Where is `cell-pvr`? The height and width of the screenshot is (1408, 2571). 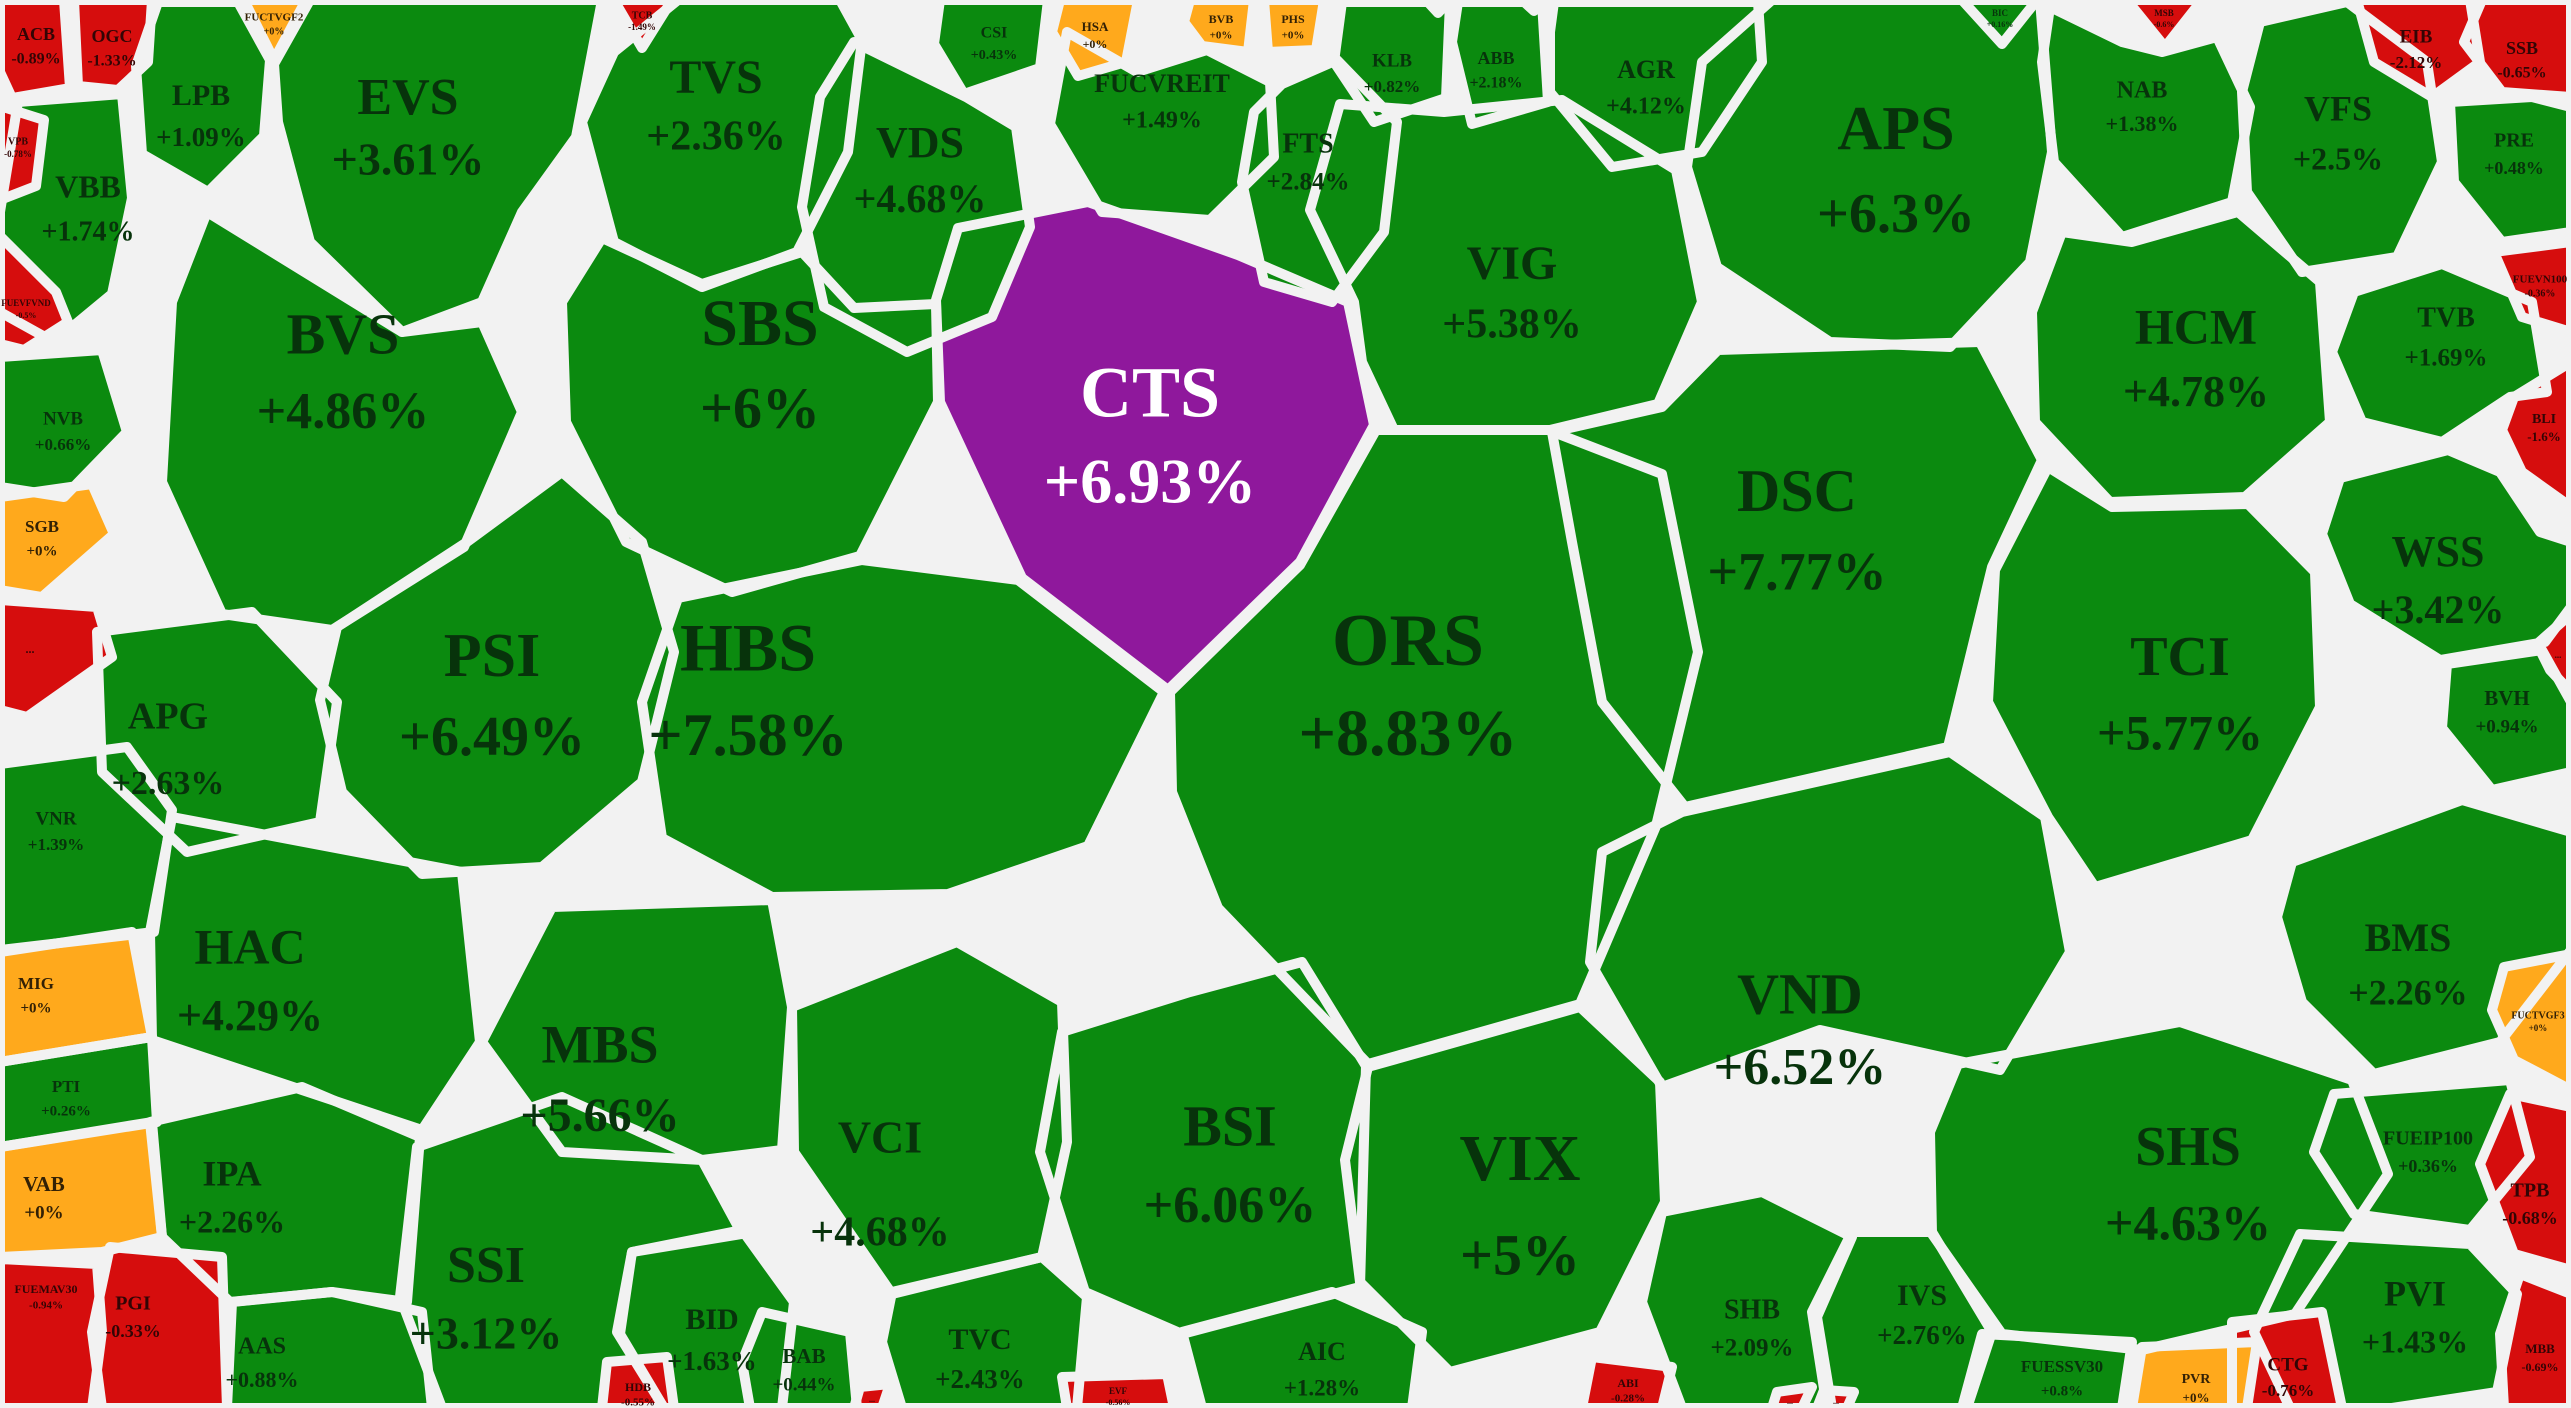 cell-pvr is located at coordinates (2194, 1375).